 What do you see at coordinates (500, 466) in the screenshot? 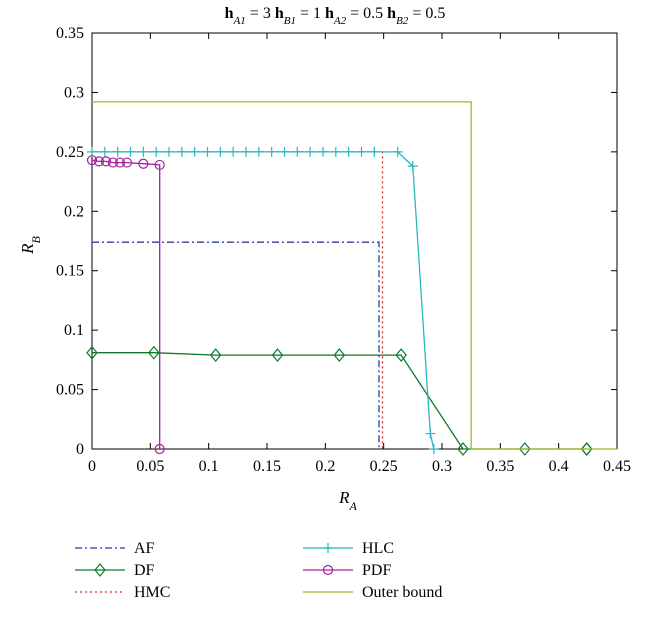
I see `x-tick-label: 0.35` at bounding box center [500, 466].